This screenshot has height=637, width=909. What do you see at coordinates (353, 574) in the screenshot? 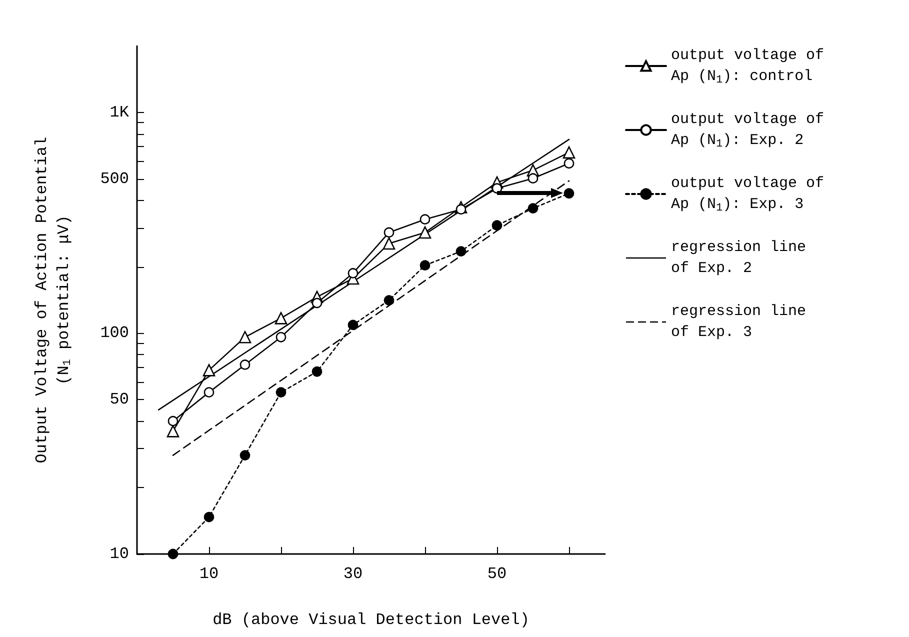
I see `x-tick-label: 30` at bounding box center [353, 574].